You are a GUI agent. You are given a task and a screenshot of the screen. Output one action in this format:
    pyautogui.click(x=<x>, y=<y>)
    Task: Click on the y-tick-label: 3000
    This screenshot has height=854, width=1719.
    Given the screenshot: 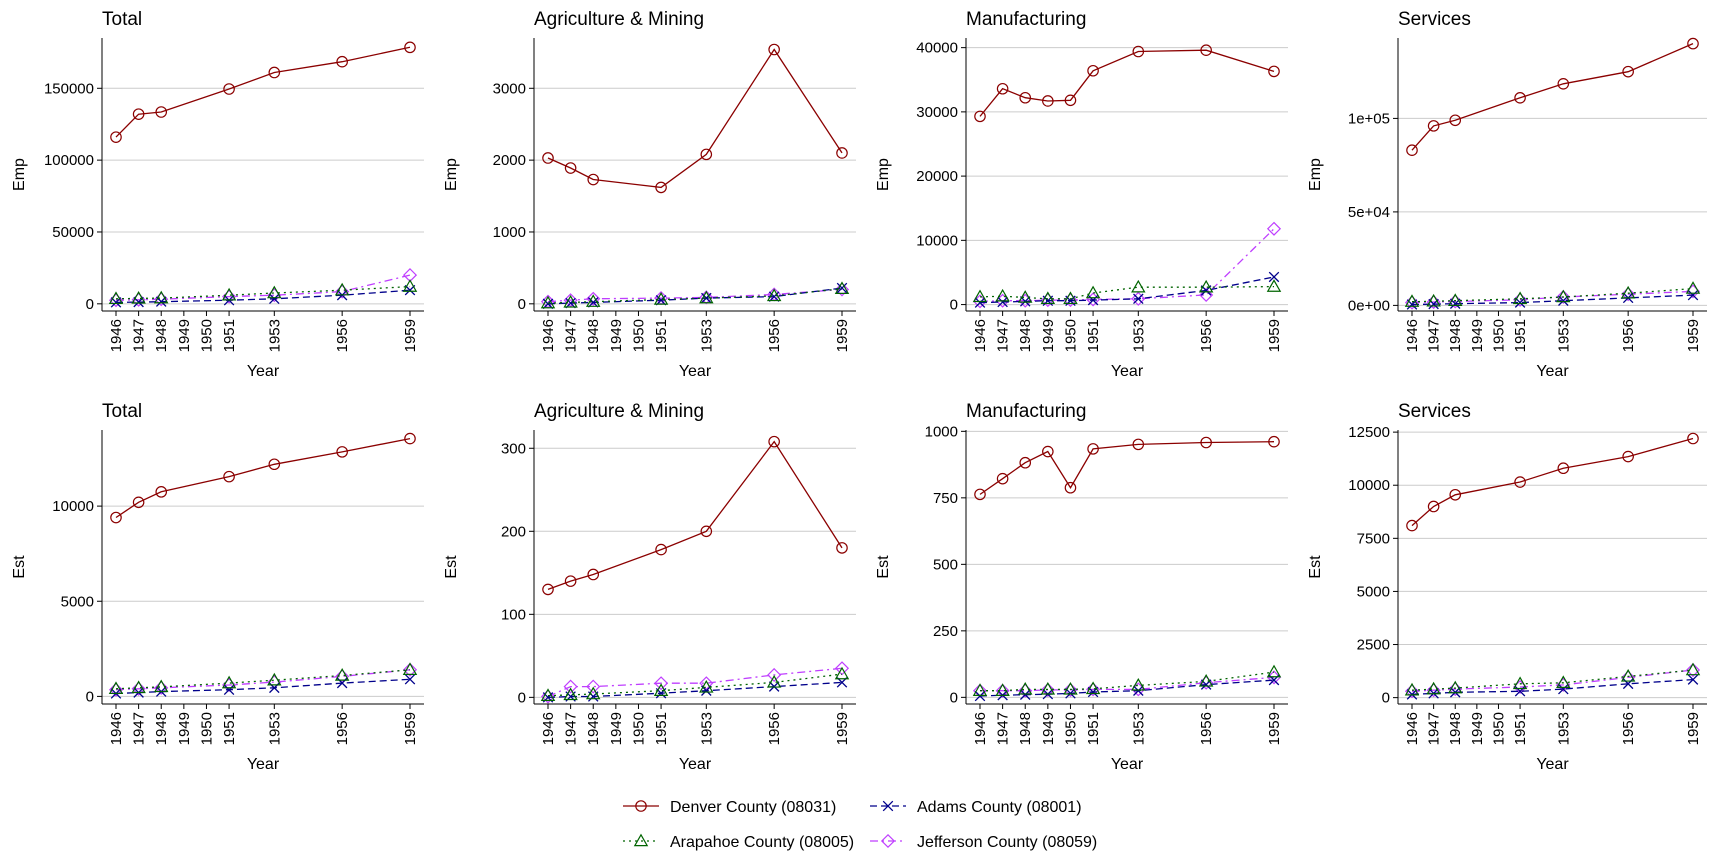 What is the action you would take?
    pyautogui.click(x=509, y=88)
    